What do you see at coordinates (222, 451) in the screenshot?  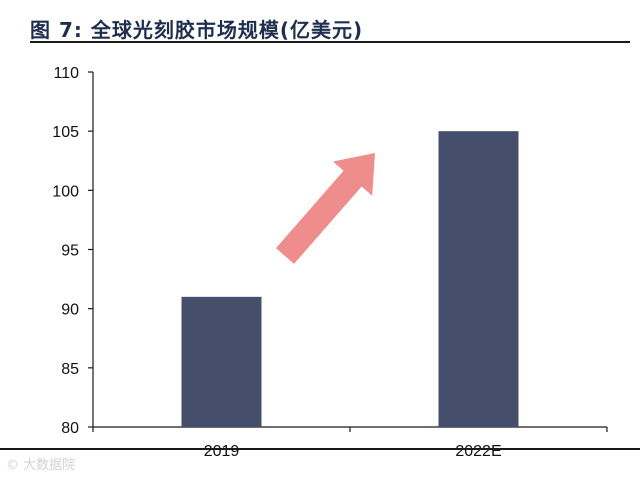 I see `x-tick-label: 2019` at bounding box center [222, 451].